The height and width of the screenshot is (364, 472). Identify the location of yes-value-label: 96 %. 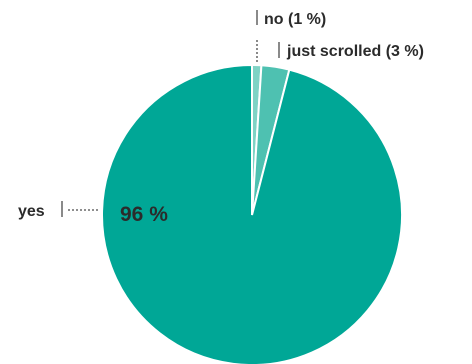
(144, 214).